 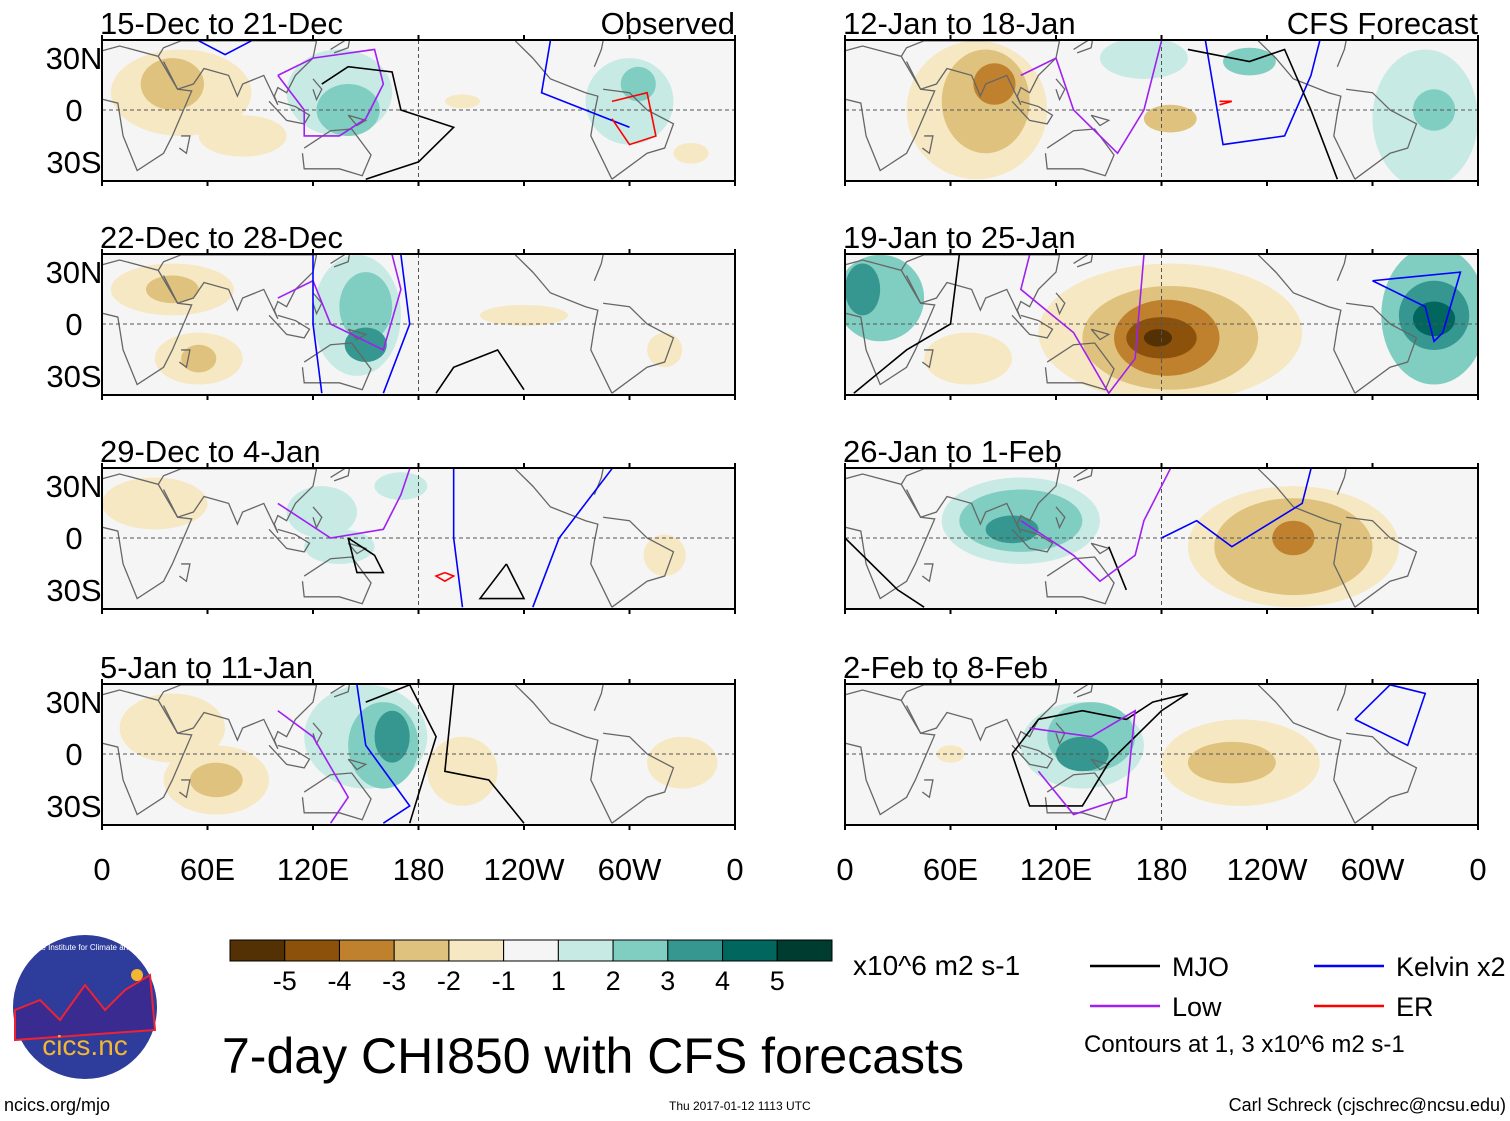 I want to click on colorbar-label: 5, so click(x=777, y=981).